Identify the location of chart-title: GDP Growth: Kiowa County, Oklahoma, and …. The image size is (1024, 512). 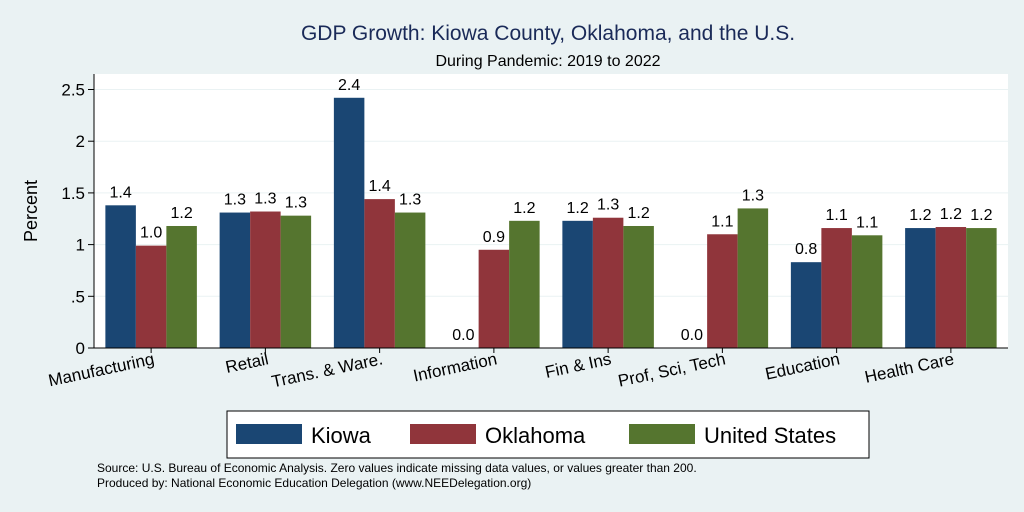
(548, 33).